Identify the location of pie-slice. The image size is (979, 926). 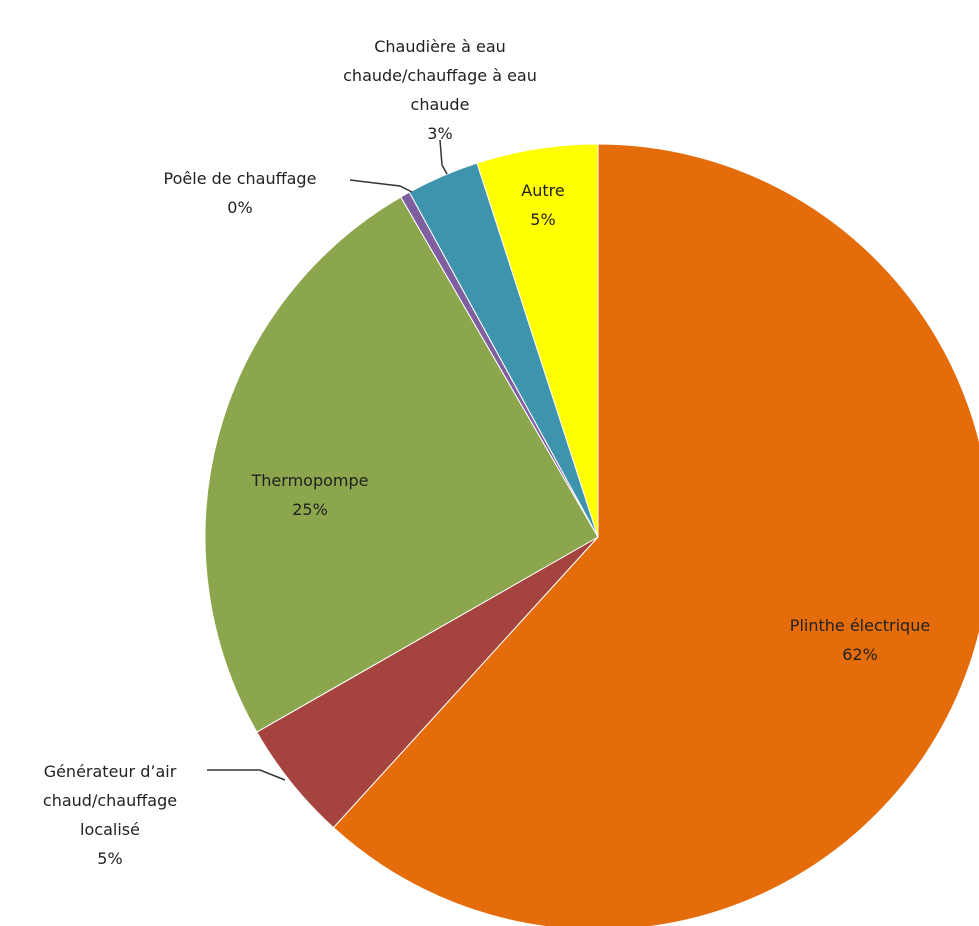
(537, 340).